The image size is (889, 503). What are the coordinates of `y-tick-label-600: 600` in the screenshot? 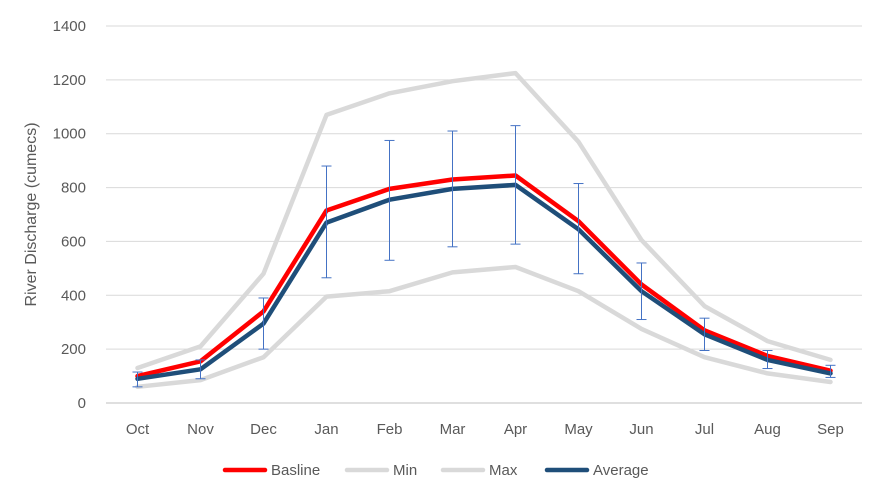 It's located at (73, 241).